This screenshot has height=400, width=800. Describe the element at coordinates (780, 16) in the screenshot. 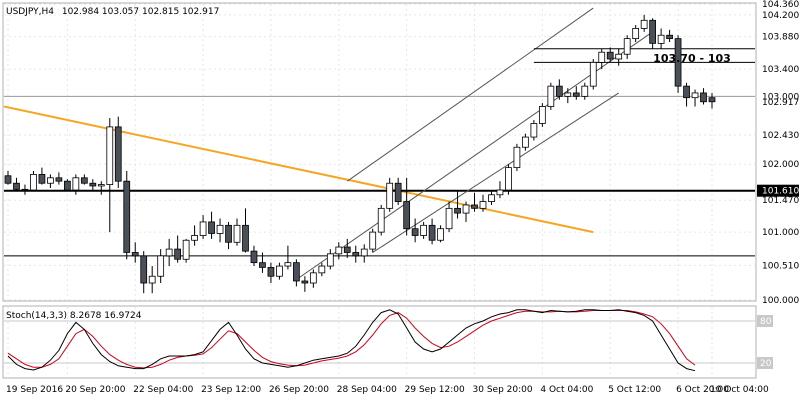

I see `price-tick-label: 104.200` at that location.